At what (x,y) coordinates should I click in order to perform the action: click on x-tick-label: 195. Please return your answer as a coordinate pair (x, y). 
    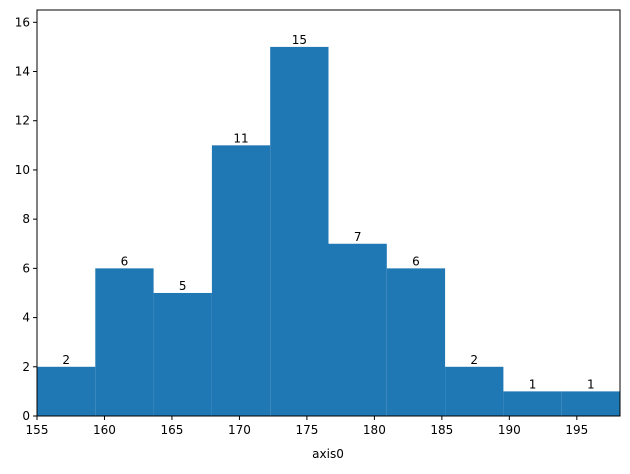
    Looking at the image, I should click on (576, 430).